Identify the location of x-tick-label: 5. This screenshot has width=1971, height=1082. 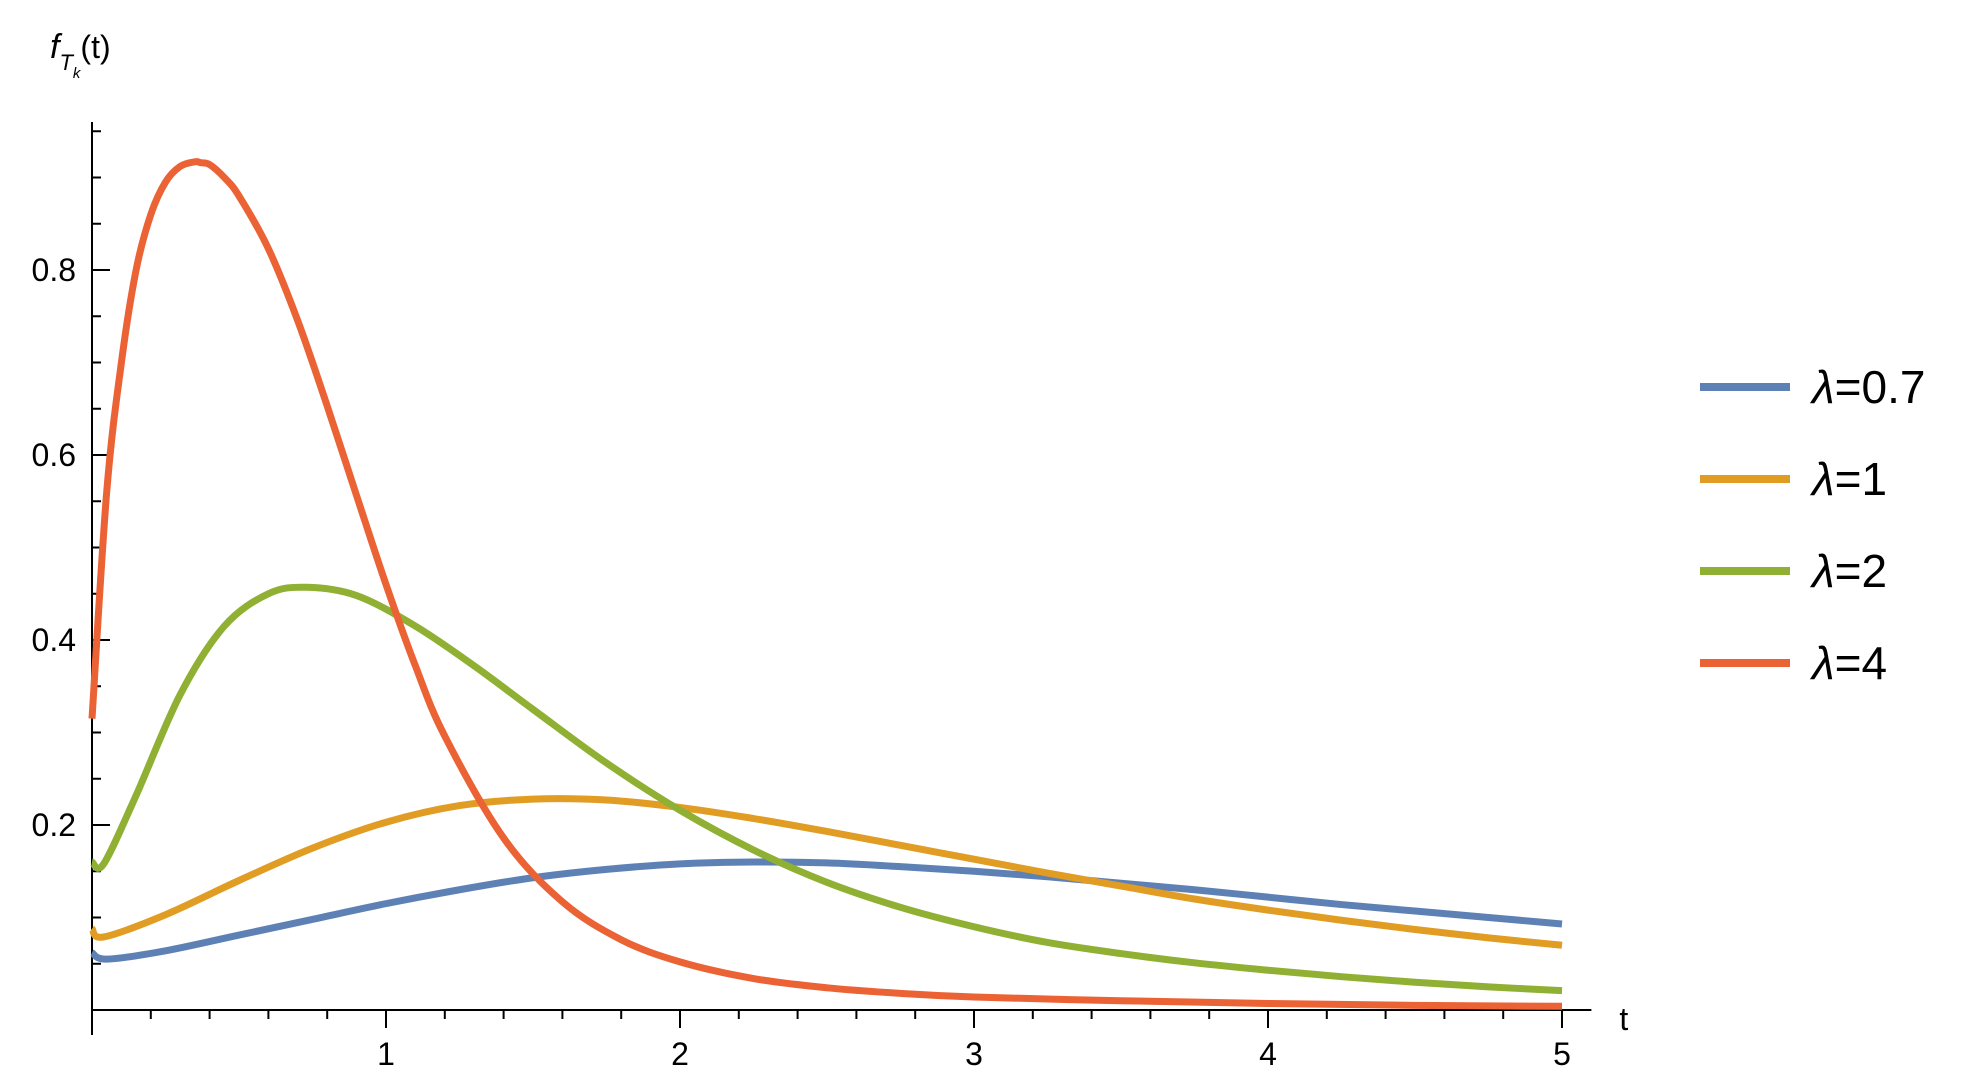
(1562, 1054).